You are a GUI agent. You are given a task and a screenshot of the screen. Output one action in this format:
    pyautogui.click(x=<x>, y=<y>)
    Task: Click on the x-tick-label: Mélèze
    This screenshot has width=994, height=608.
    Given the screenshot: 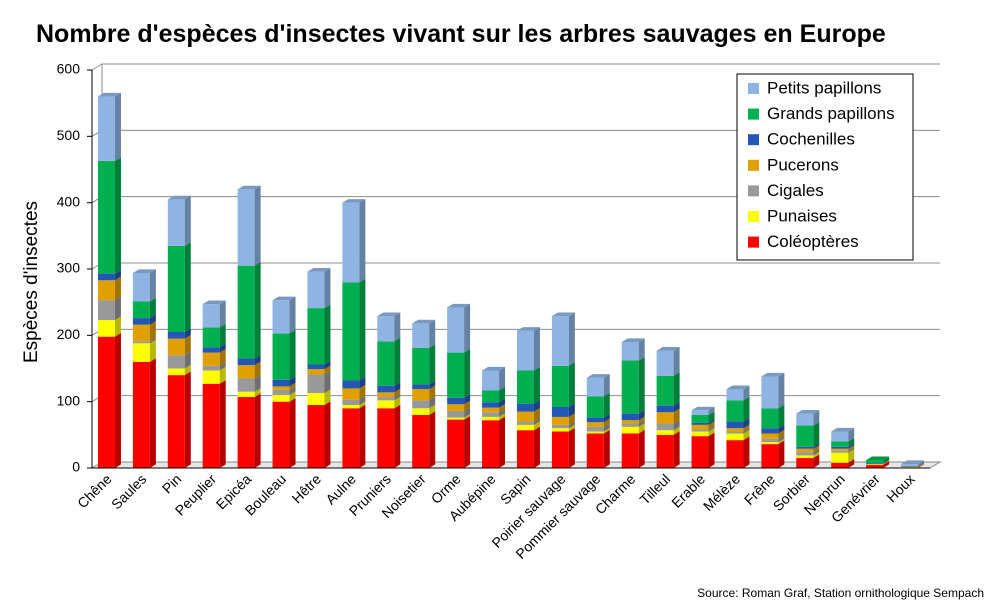 What is the action you would take?
    pyautogui.click(x=721, y=492)
    